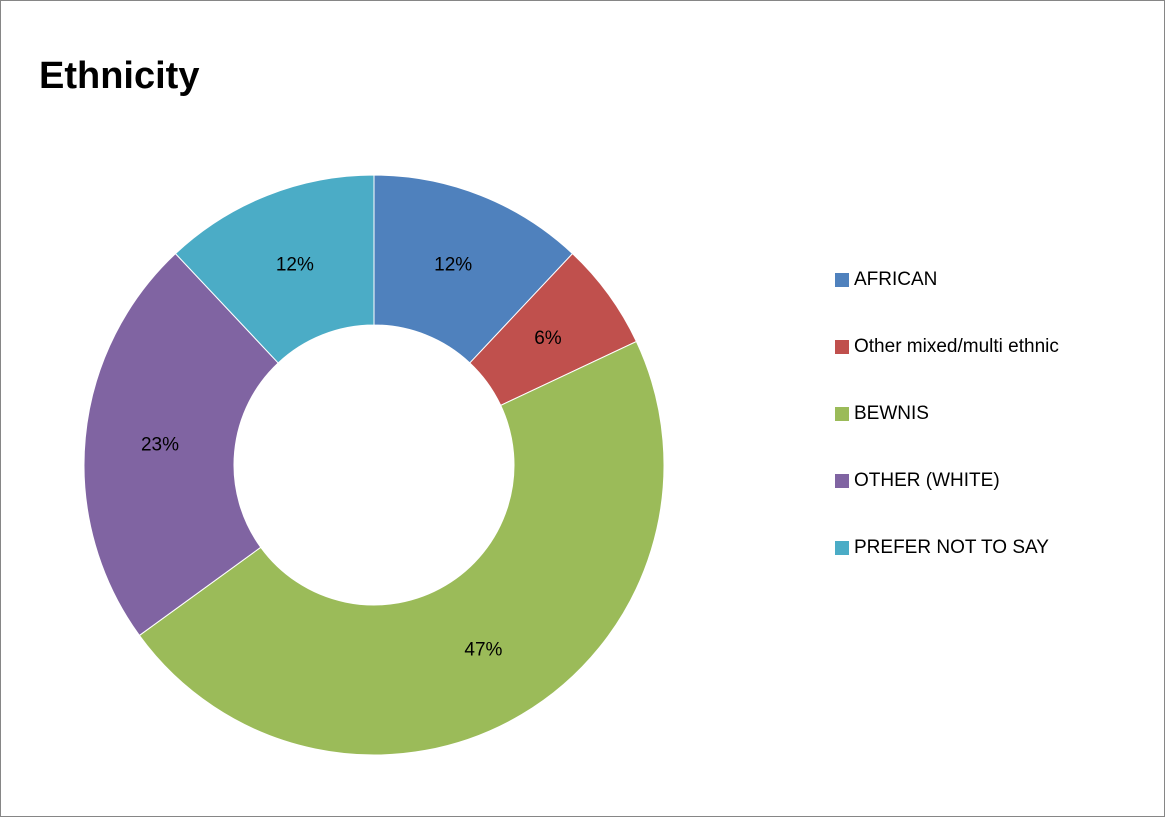 The height and width of the screenshot is (817, 1165). I want to click on legend-item-prefer-not-to-say: PREFER NOT TO SAY, so click(947, 548).